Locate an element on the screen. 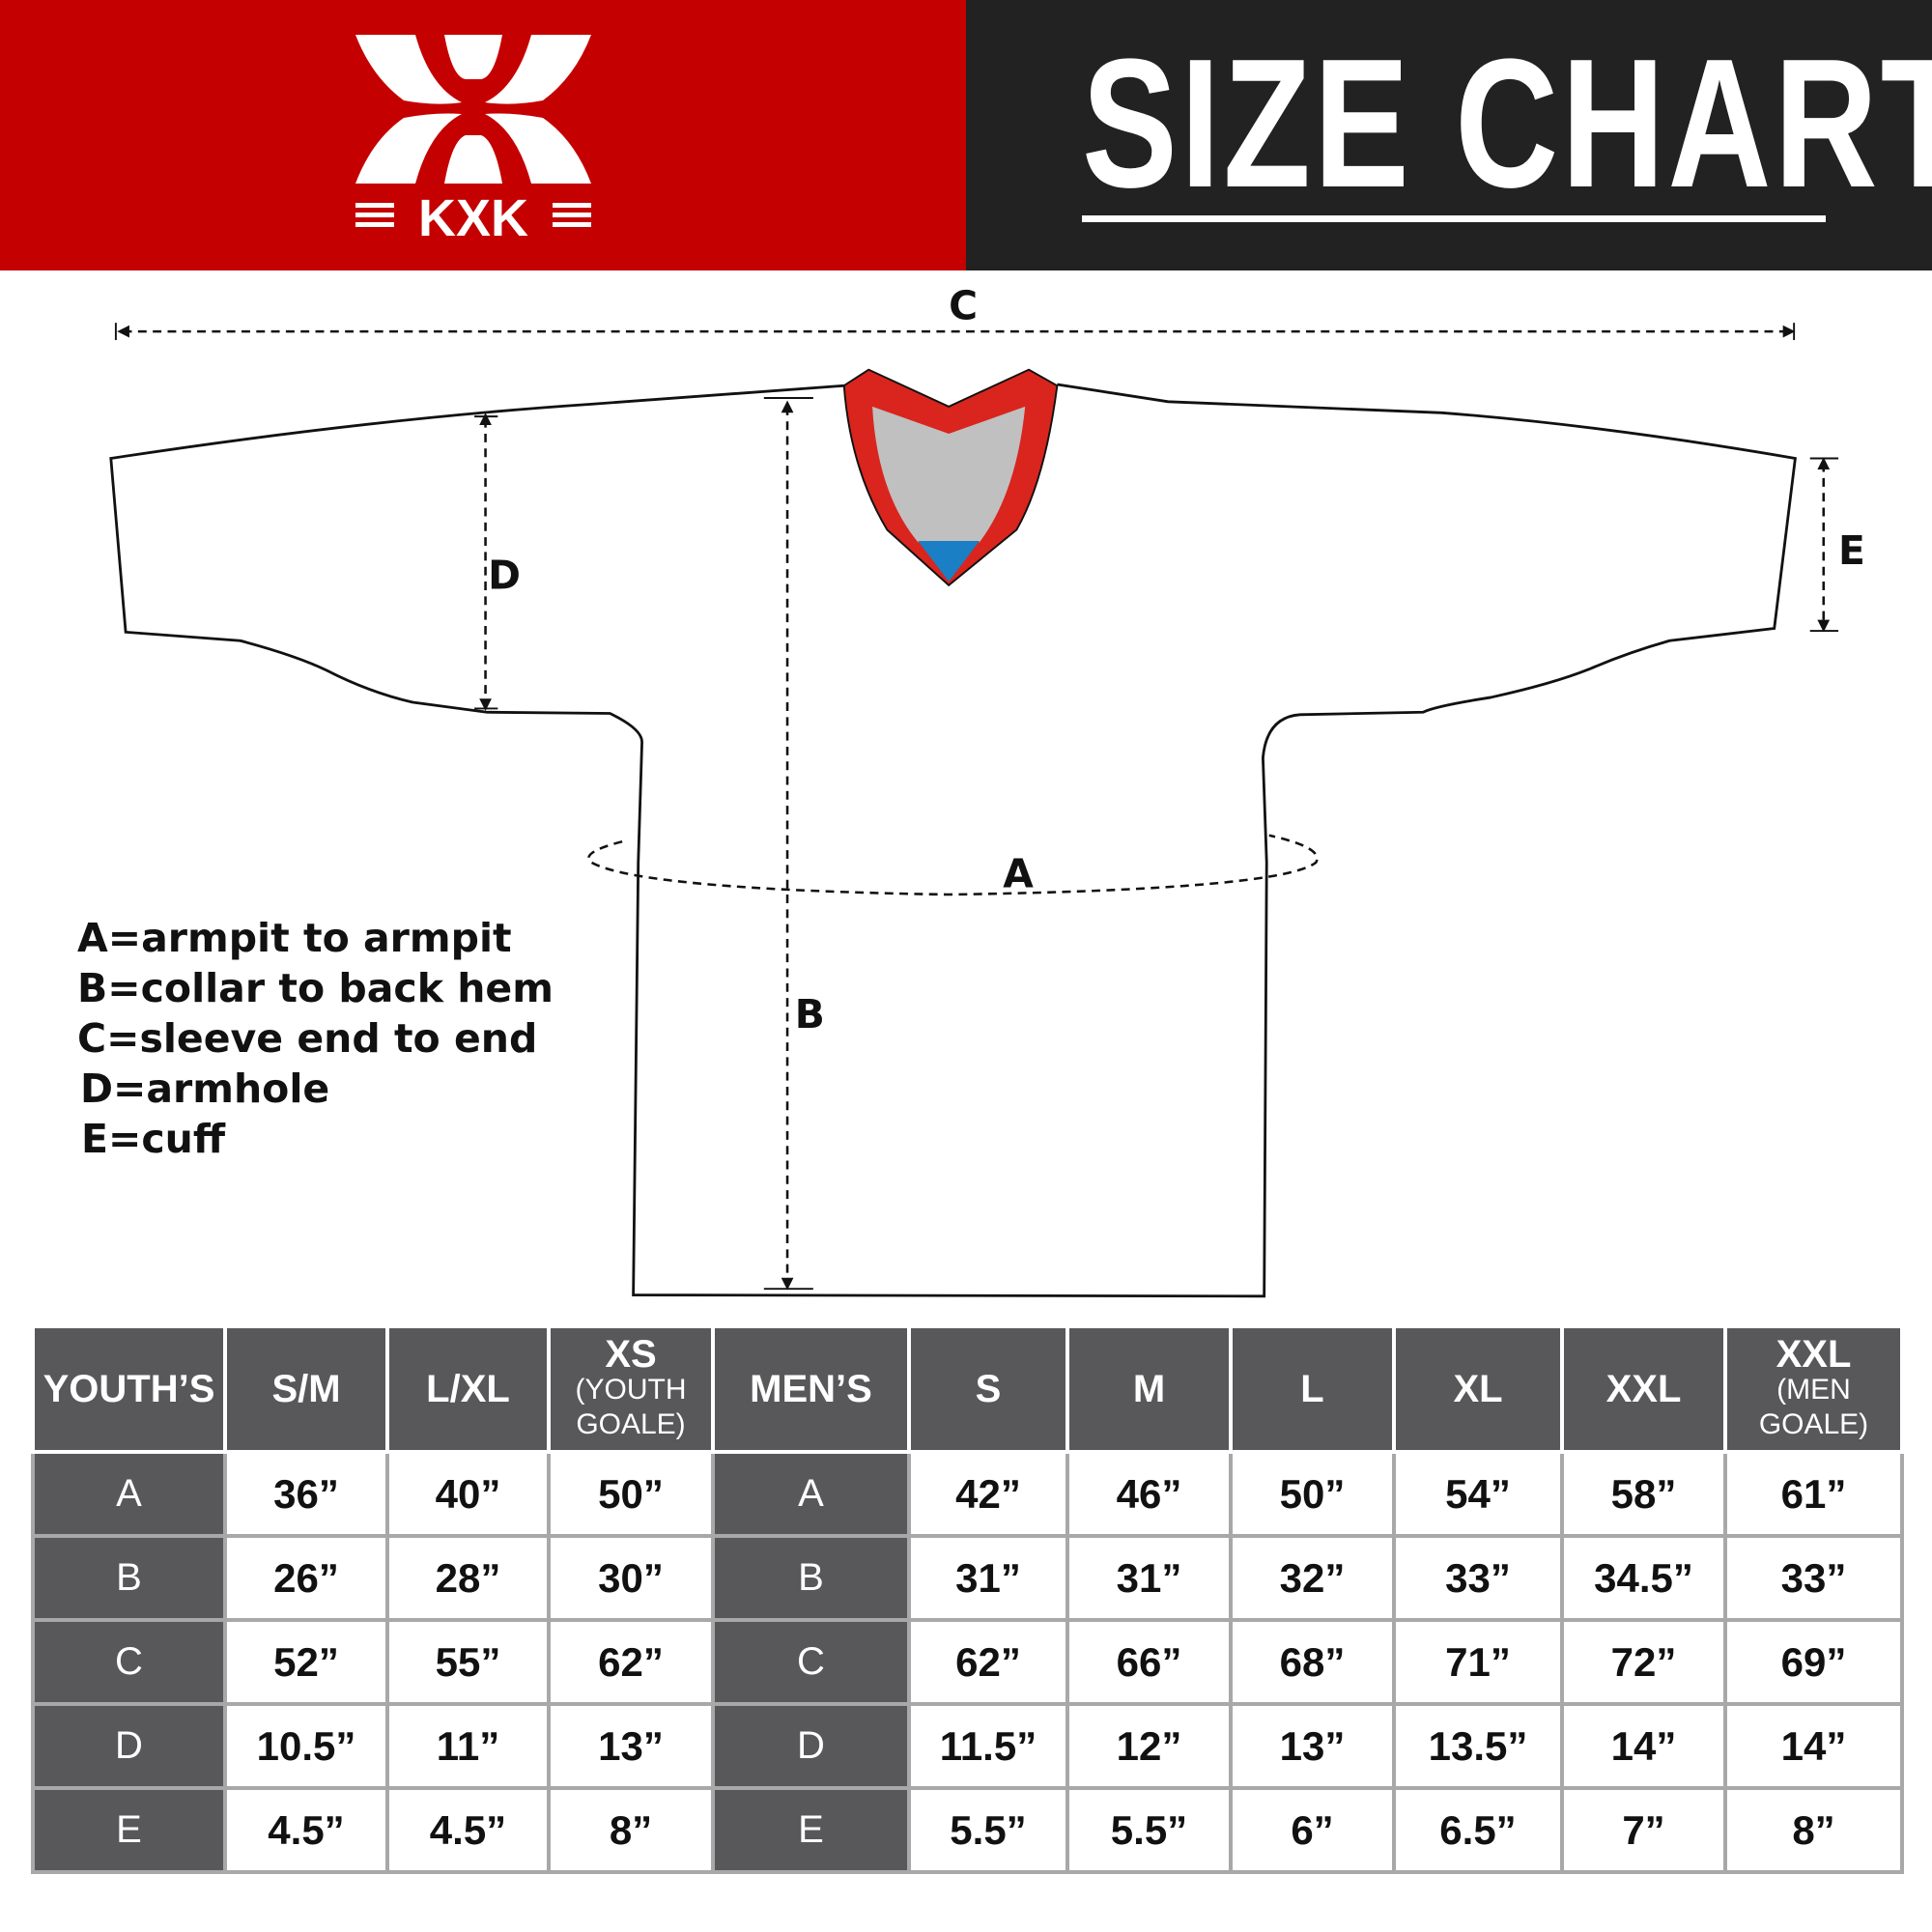 The height and width of the screenshot is (1932, 1932). men-value-cell: 69” is located at coordinates (1813, 1662).